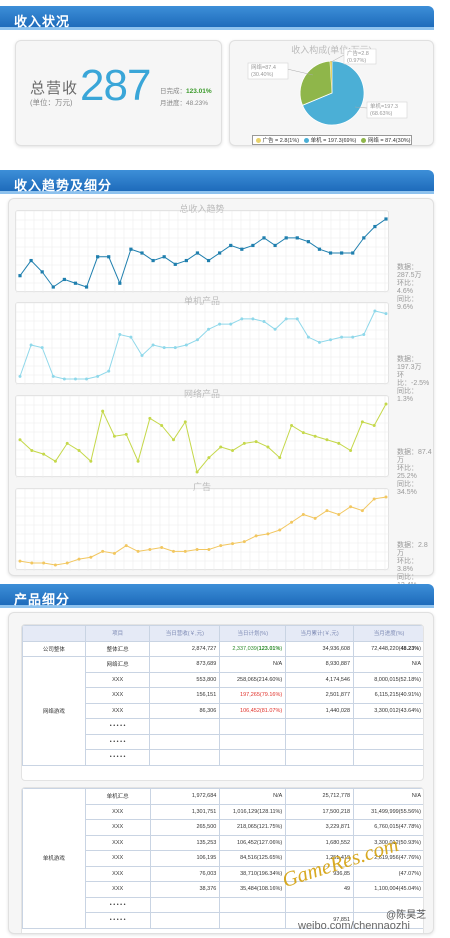  What do you see at coordinates (253, 858) in the screenshot?
I see `cell-plan: 84,516(125.65%)` at bounding box center [253, 858].